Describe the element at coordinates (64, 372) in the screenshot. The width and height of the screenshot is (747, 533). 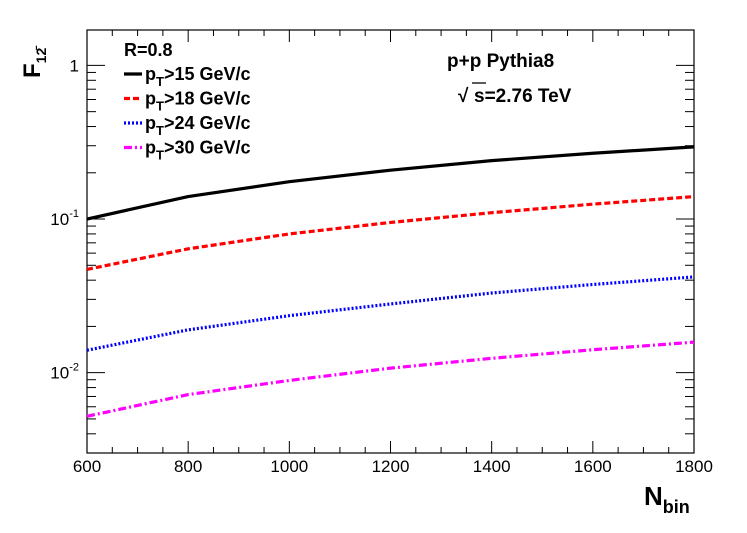
I see `y-tick-label: 10⁻²` at that location.